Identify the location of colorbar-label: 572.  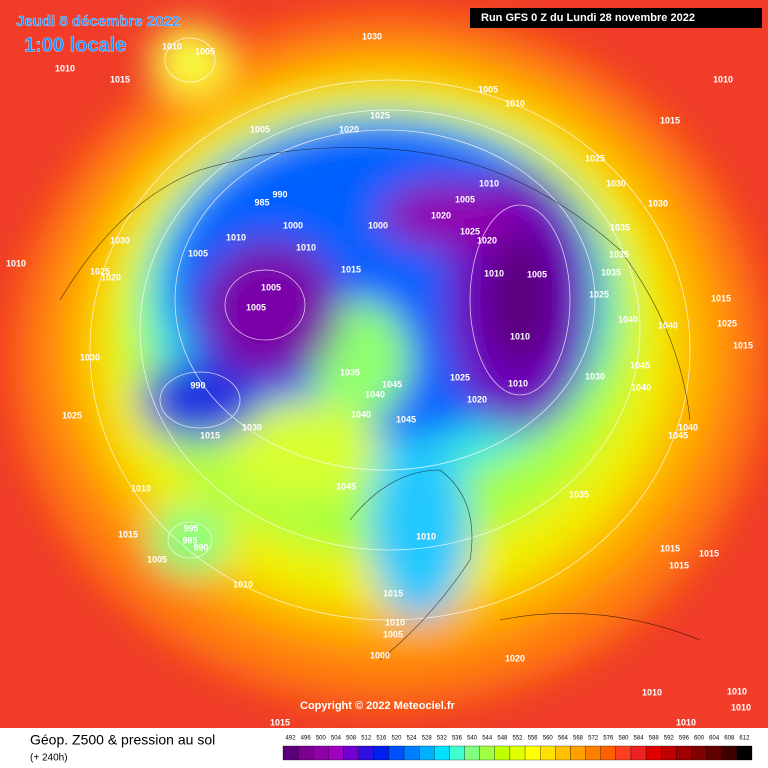
(593, 739).